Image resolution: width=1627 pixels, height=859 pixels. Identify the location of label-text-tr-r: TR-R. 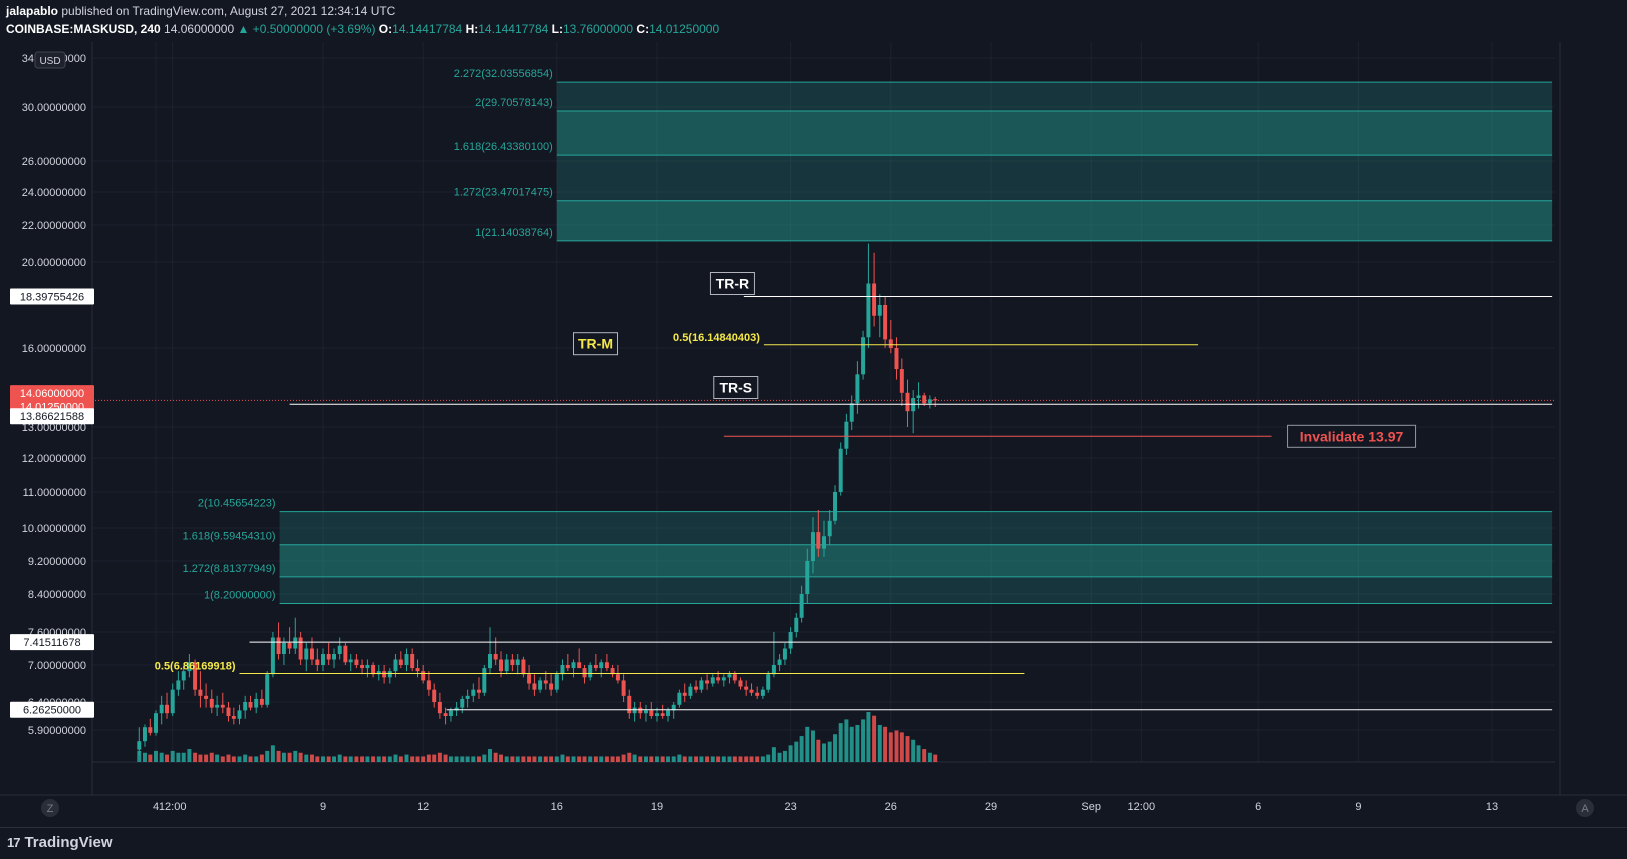
(732, 284).